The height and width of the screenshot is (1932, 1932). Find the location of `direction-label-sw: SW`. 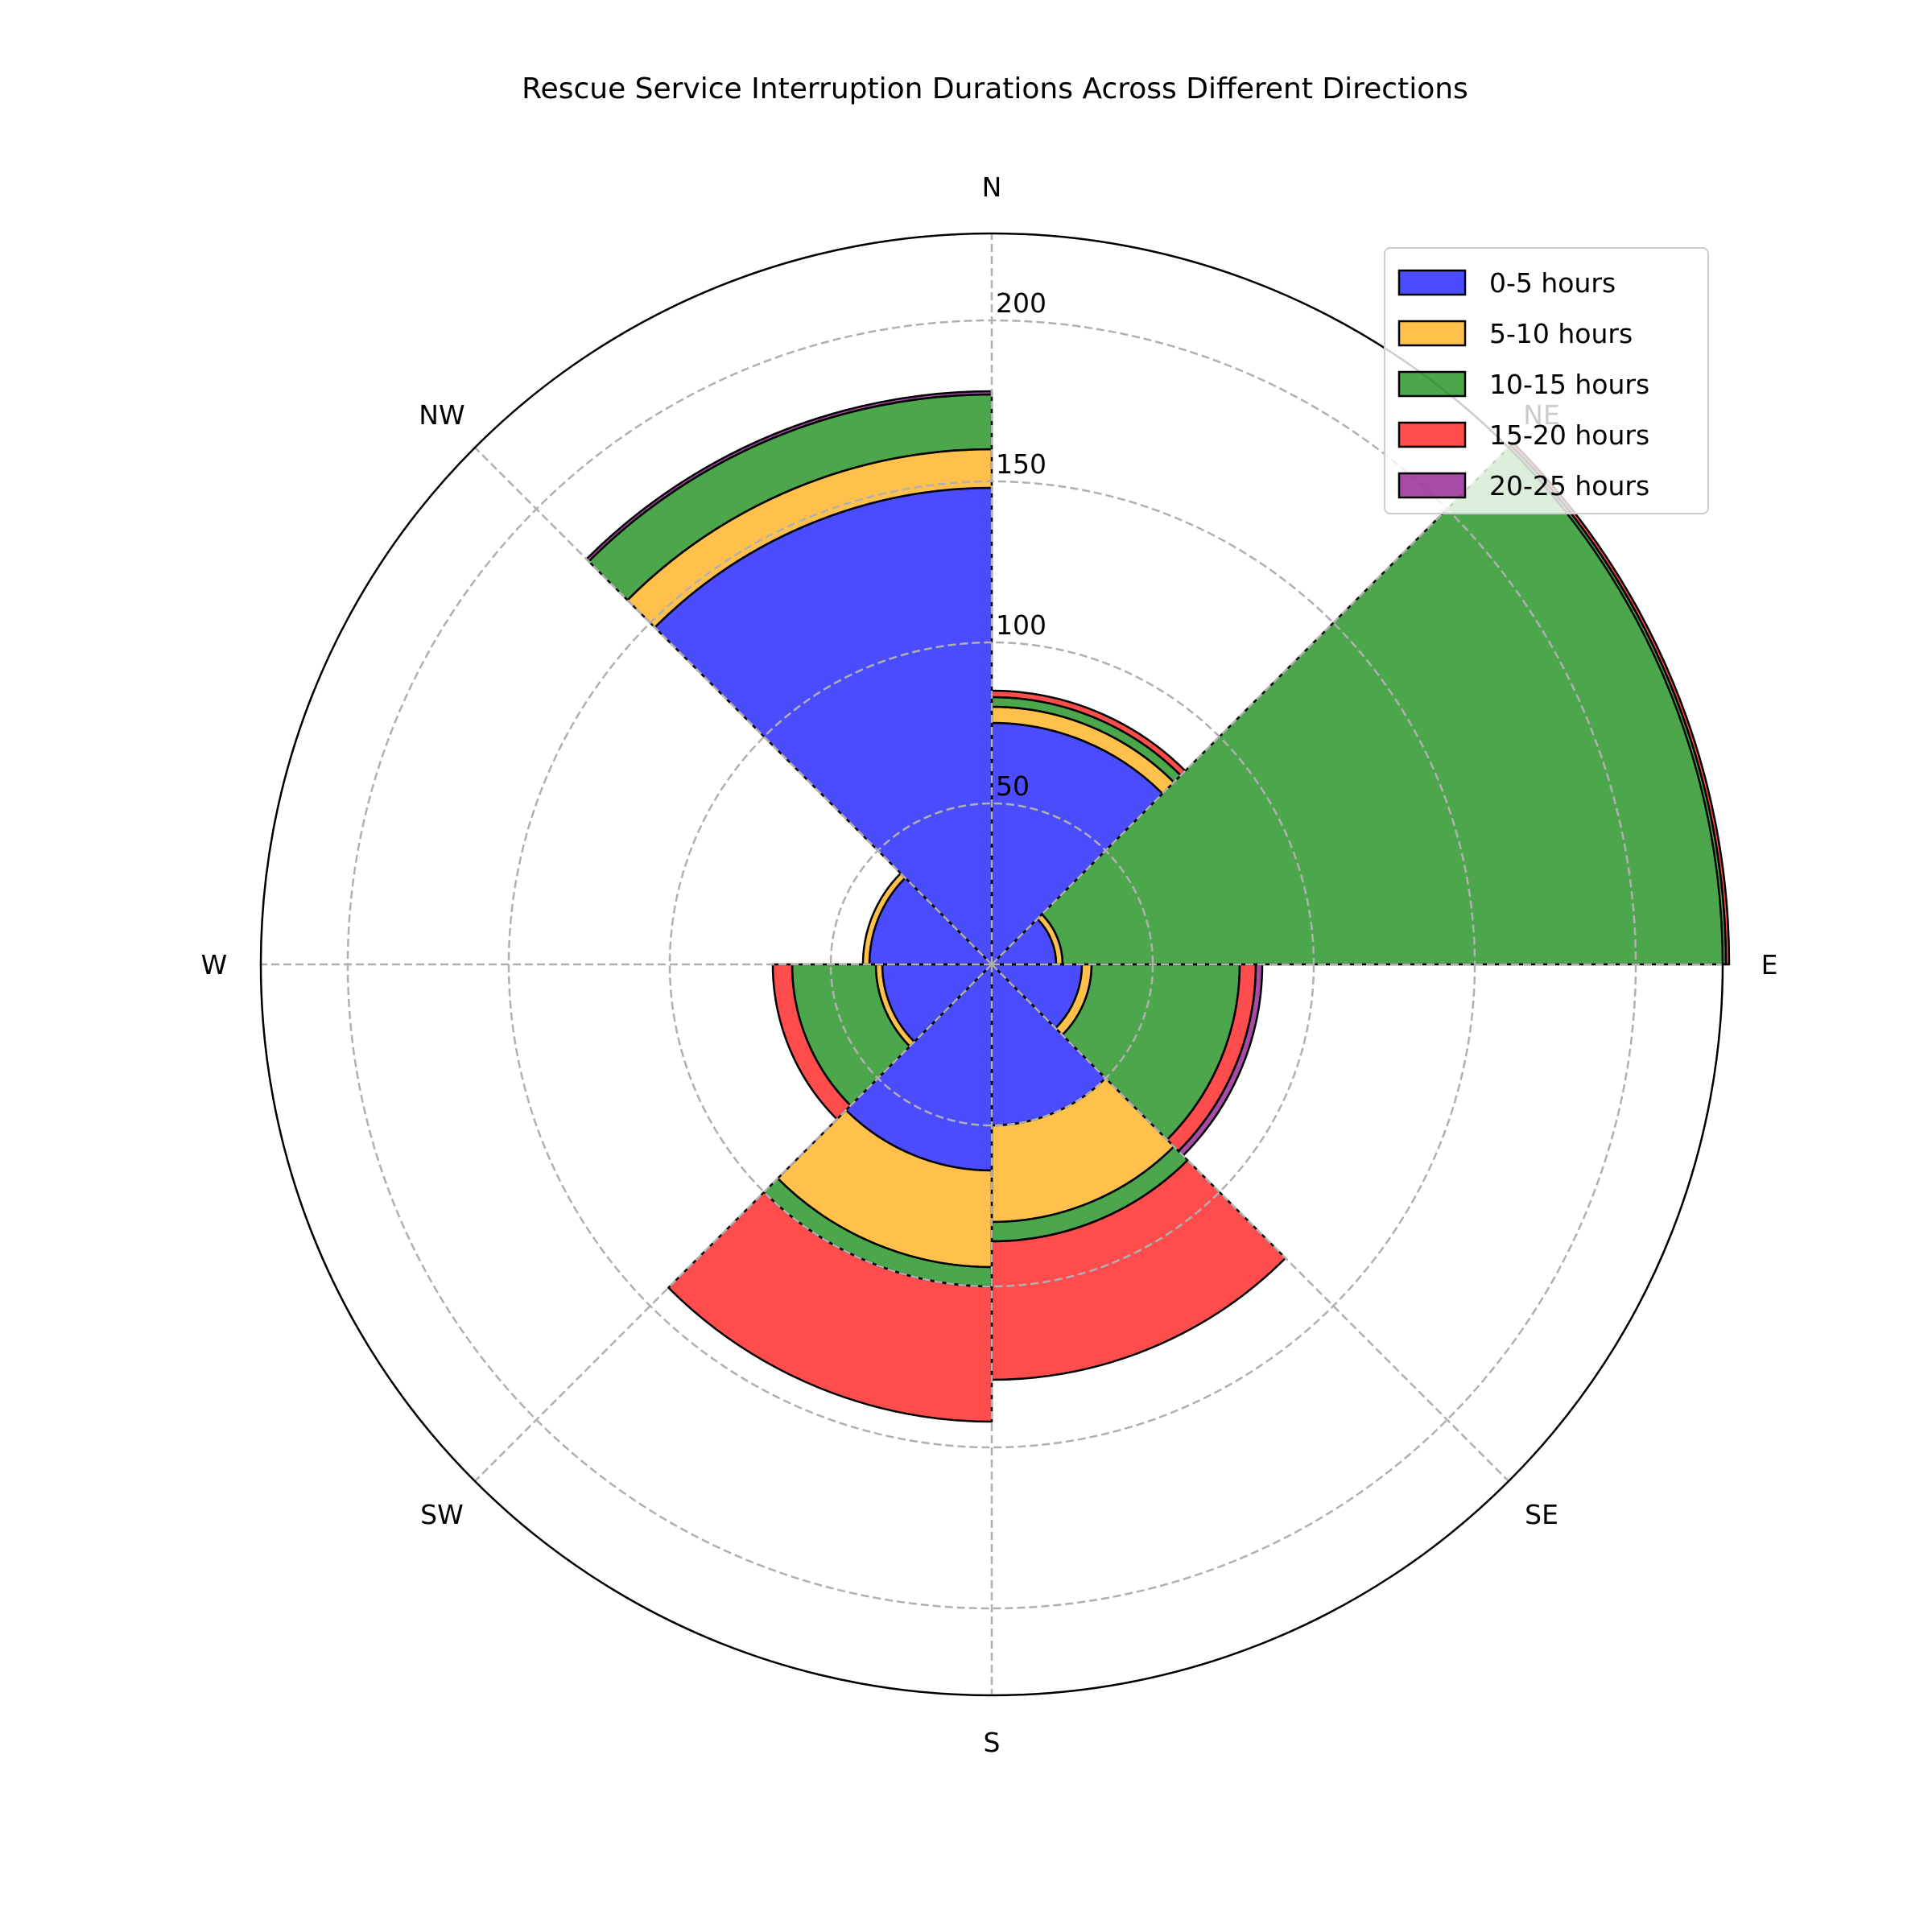

direction-label-sw: SW is located at coordinates (442, 1514).